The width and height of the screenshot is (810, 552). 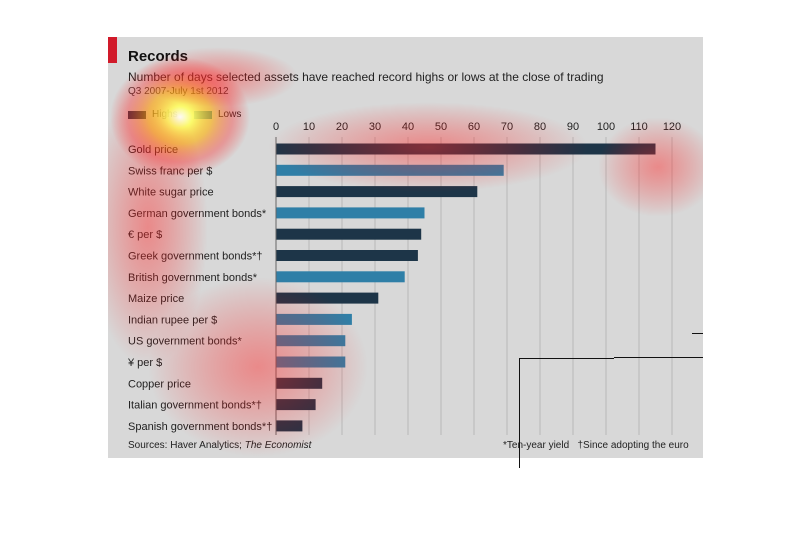 I want to click on category-label: Indian rupee per $, so click(x=172, y=320).